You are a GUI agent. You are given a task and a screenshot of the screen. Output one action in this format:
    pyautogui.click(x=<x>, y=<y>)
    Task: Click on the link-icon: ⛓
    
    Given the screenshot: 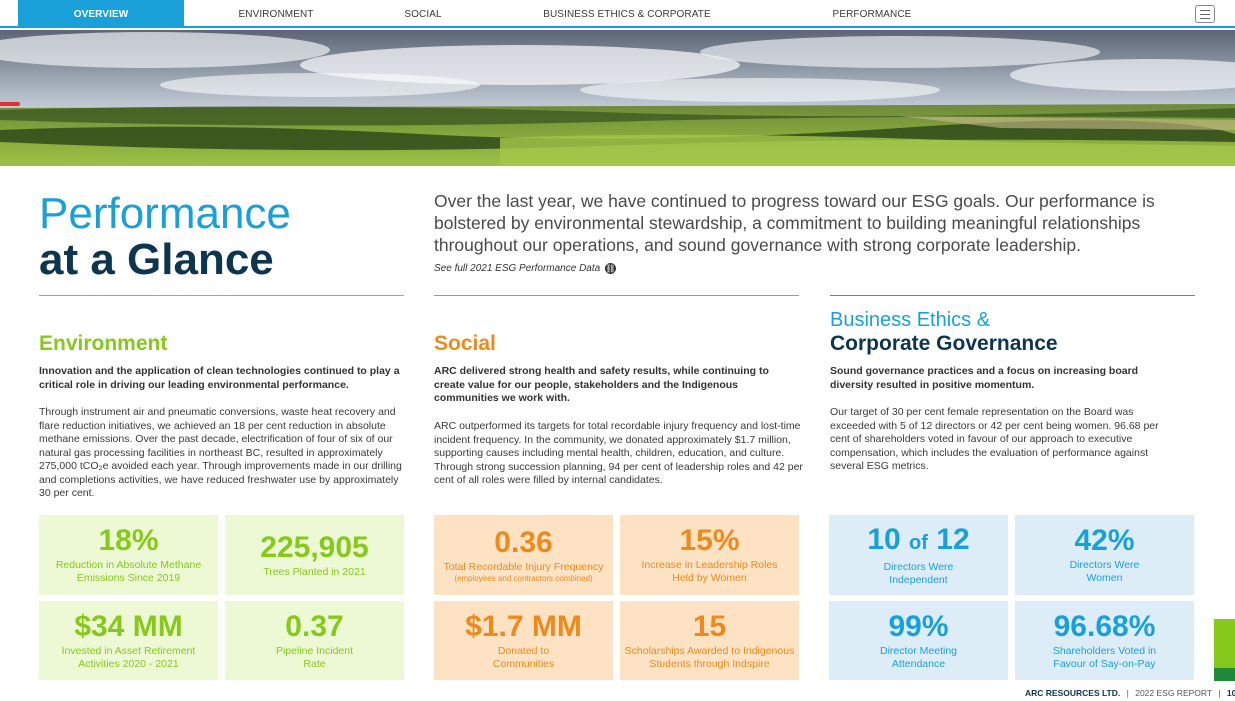 What is the action you would take?
    pyautogui.click(x=610, y=268)
    